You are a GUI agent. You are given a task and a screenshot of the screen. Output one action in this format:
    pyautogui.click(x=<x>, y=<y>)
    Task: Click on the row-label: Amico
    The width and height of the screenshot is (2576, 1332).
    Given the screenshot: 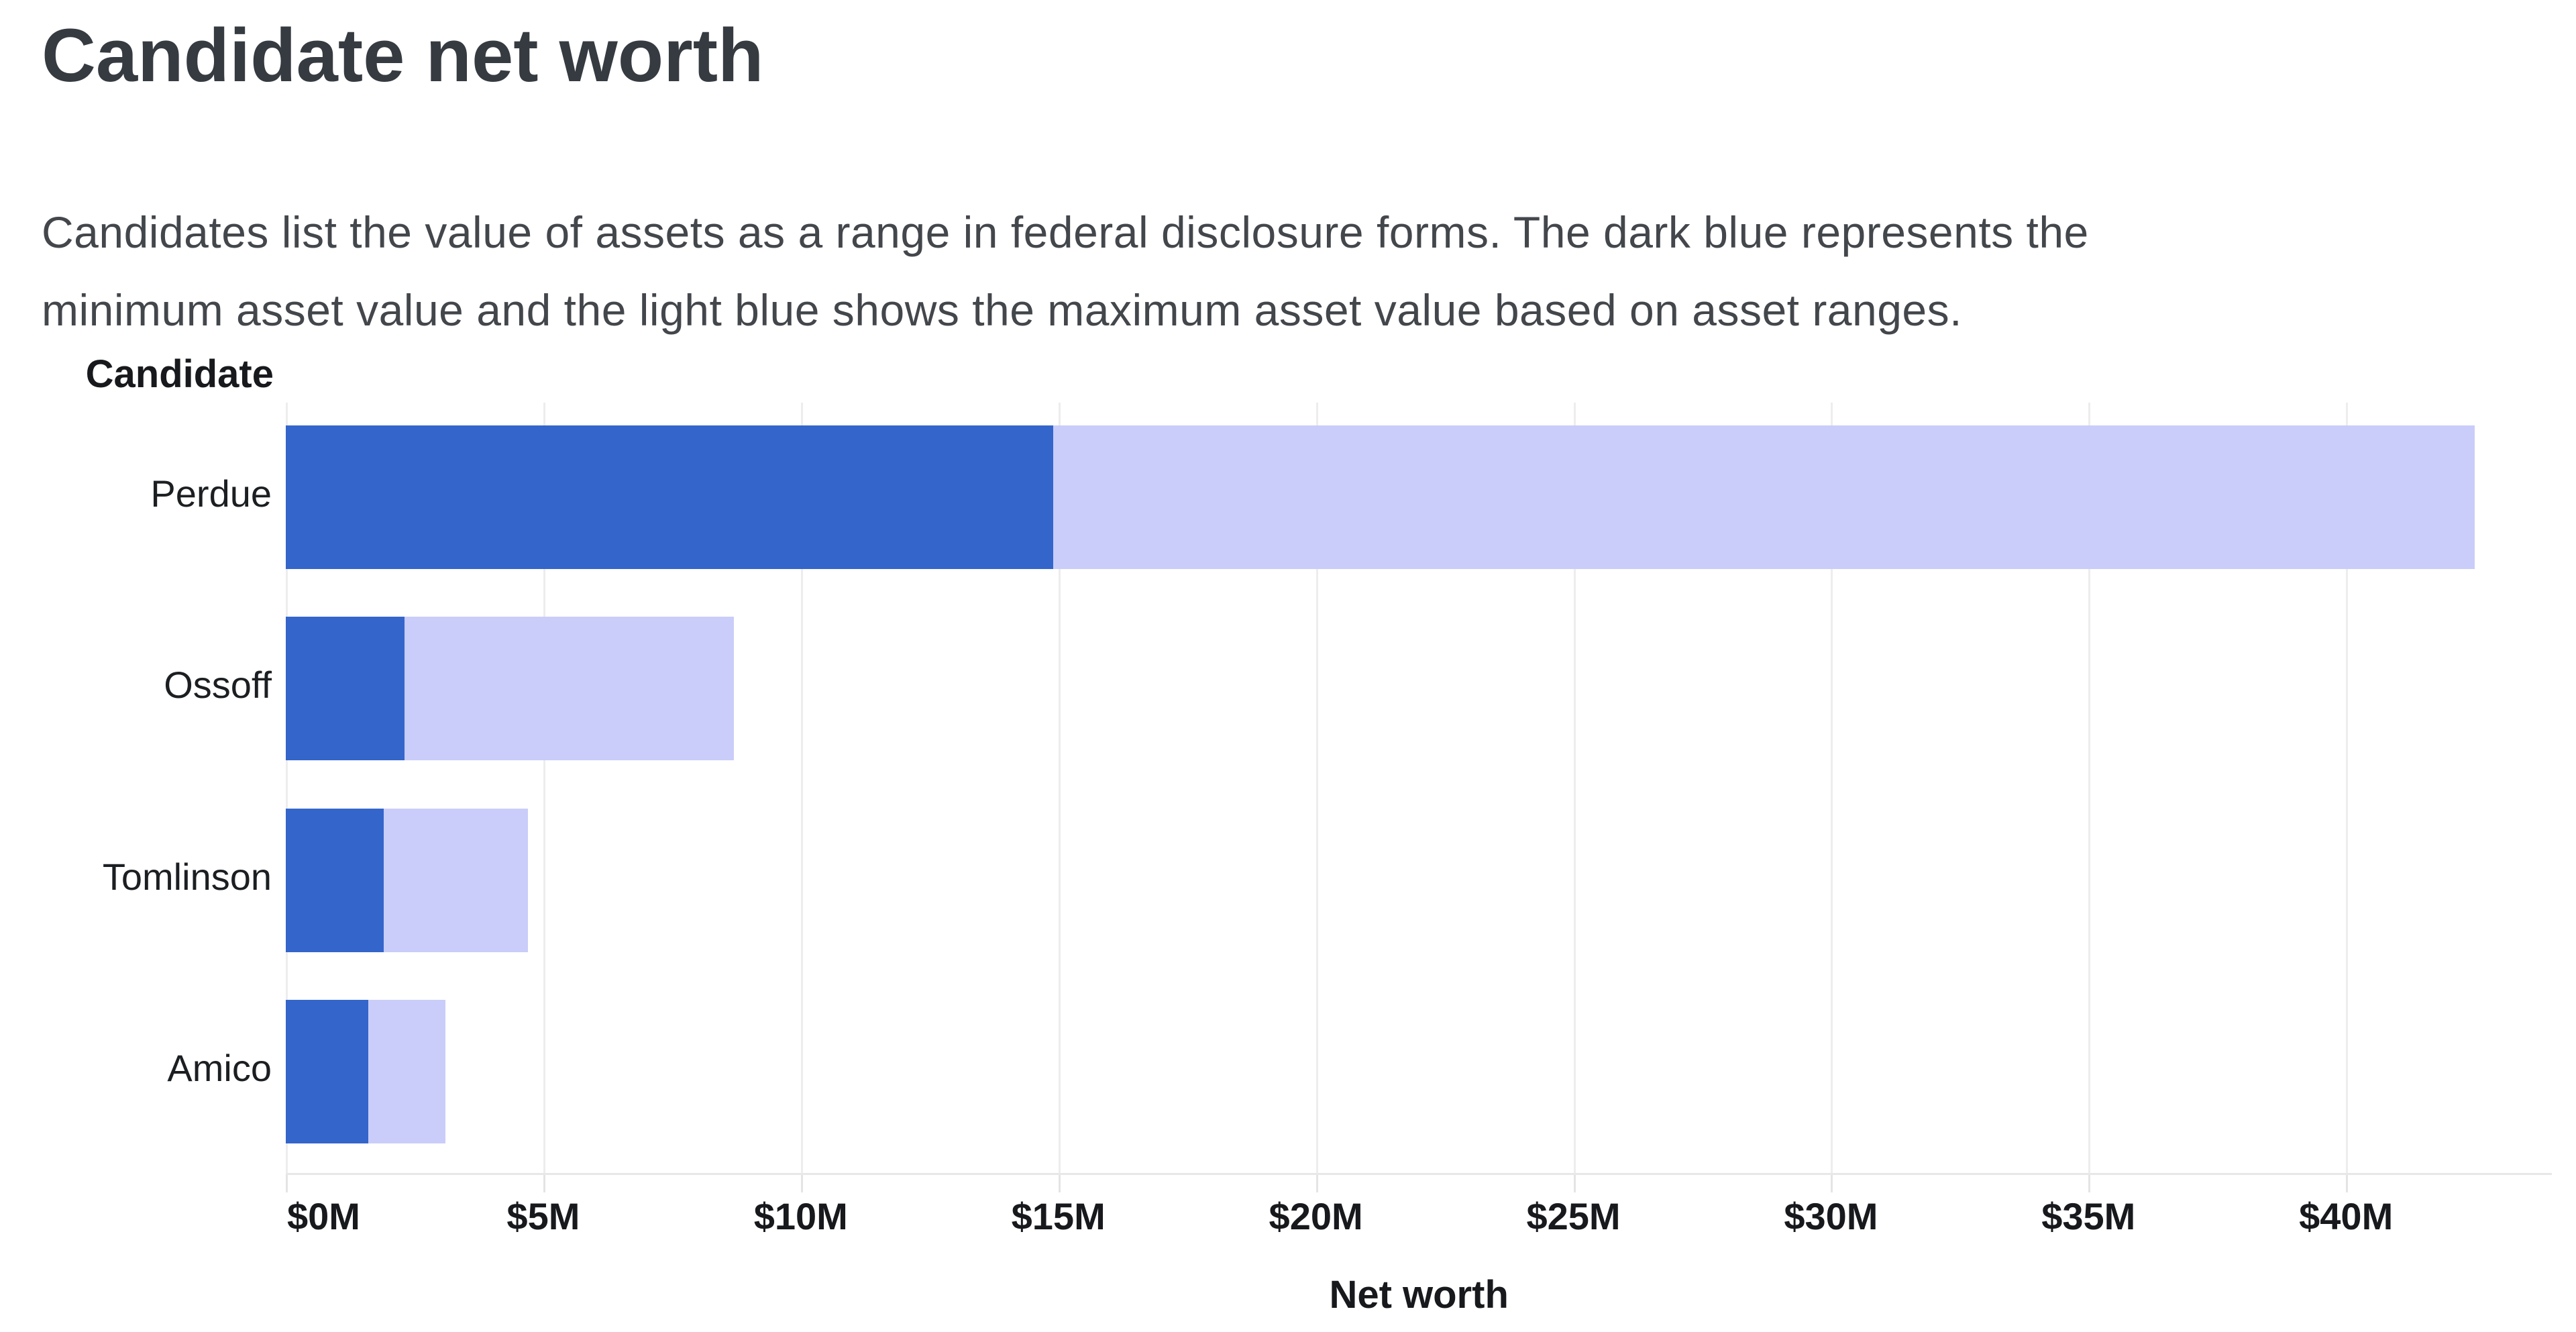 What is the action you would take?
    pyautogui.click(x=219, y=1067)
    